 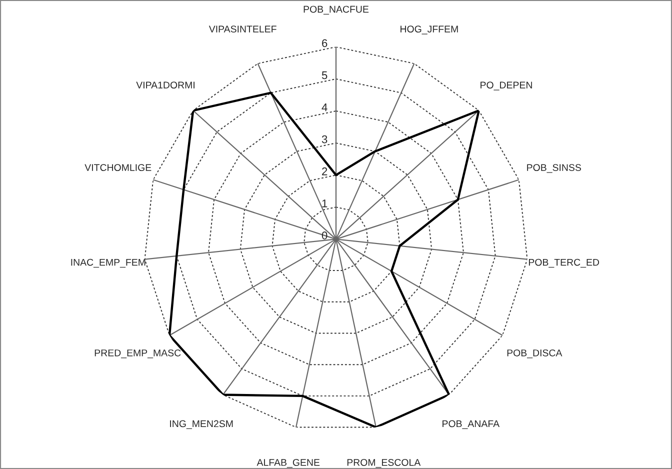 I want to click on spoke-label: HOG_JFFEM, so click(x=429, y=30).